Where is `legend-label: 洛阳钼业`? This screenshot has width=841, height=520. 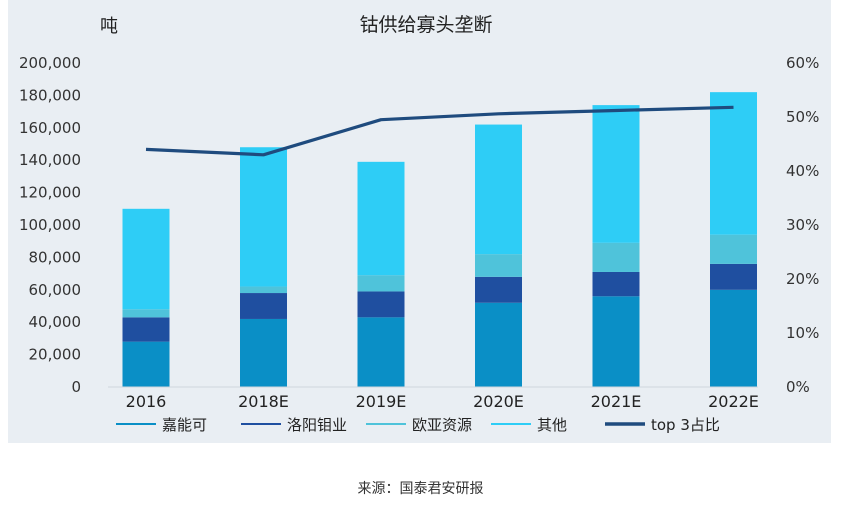
legend-label: 洛阳钼业 is located at coordinates (317, 425).